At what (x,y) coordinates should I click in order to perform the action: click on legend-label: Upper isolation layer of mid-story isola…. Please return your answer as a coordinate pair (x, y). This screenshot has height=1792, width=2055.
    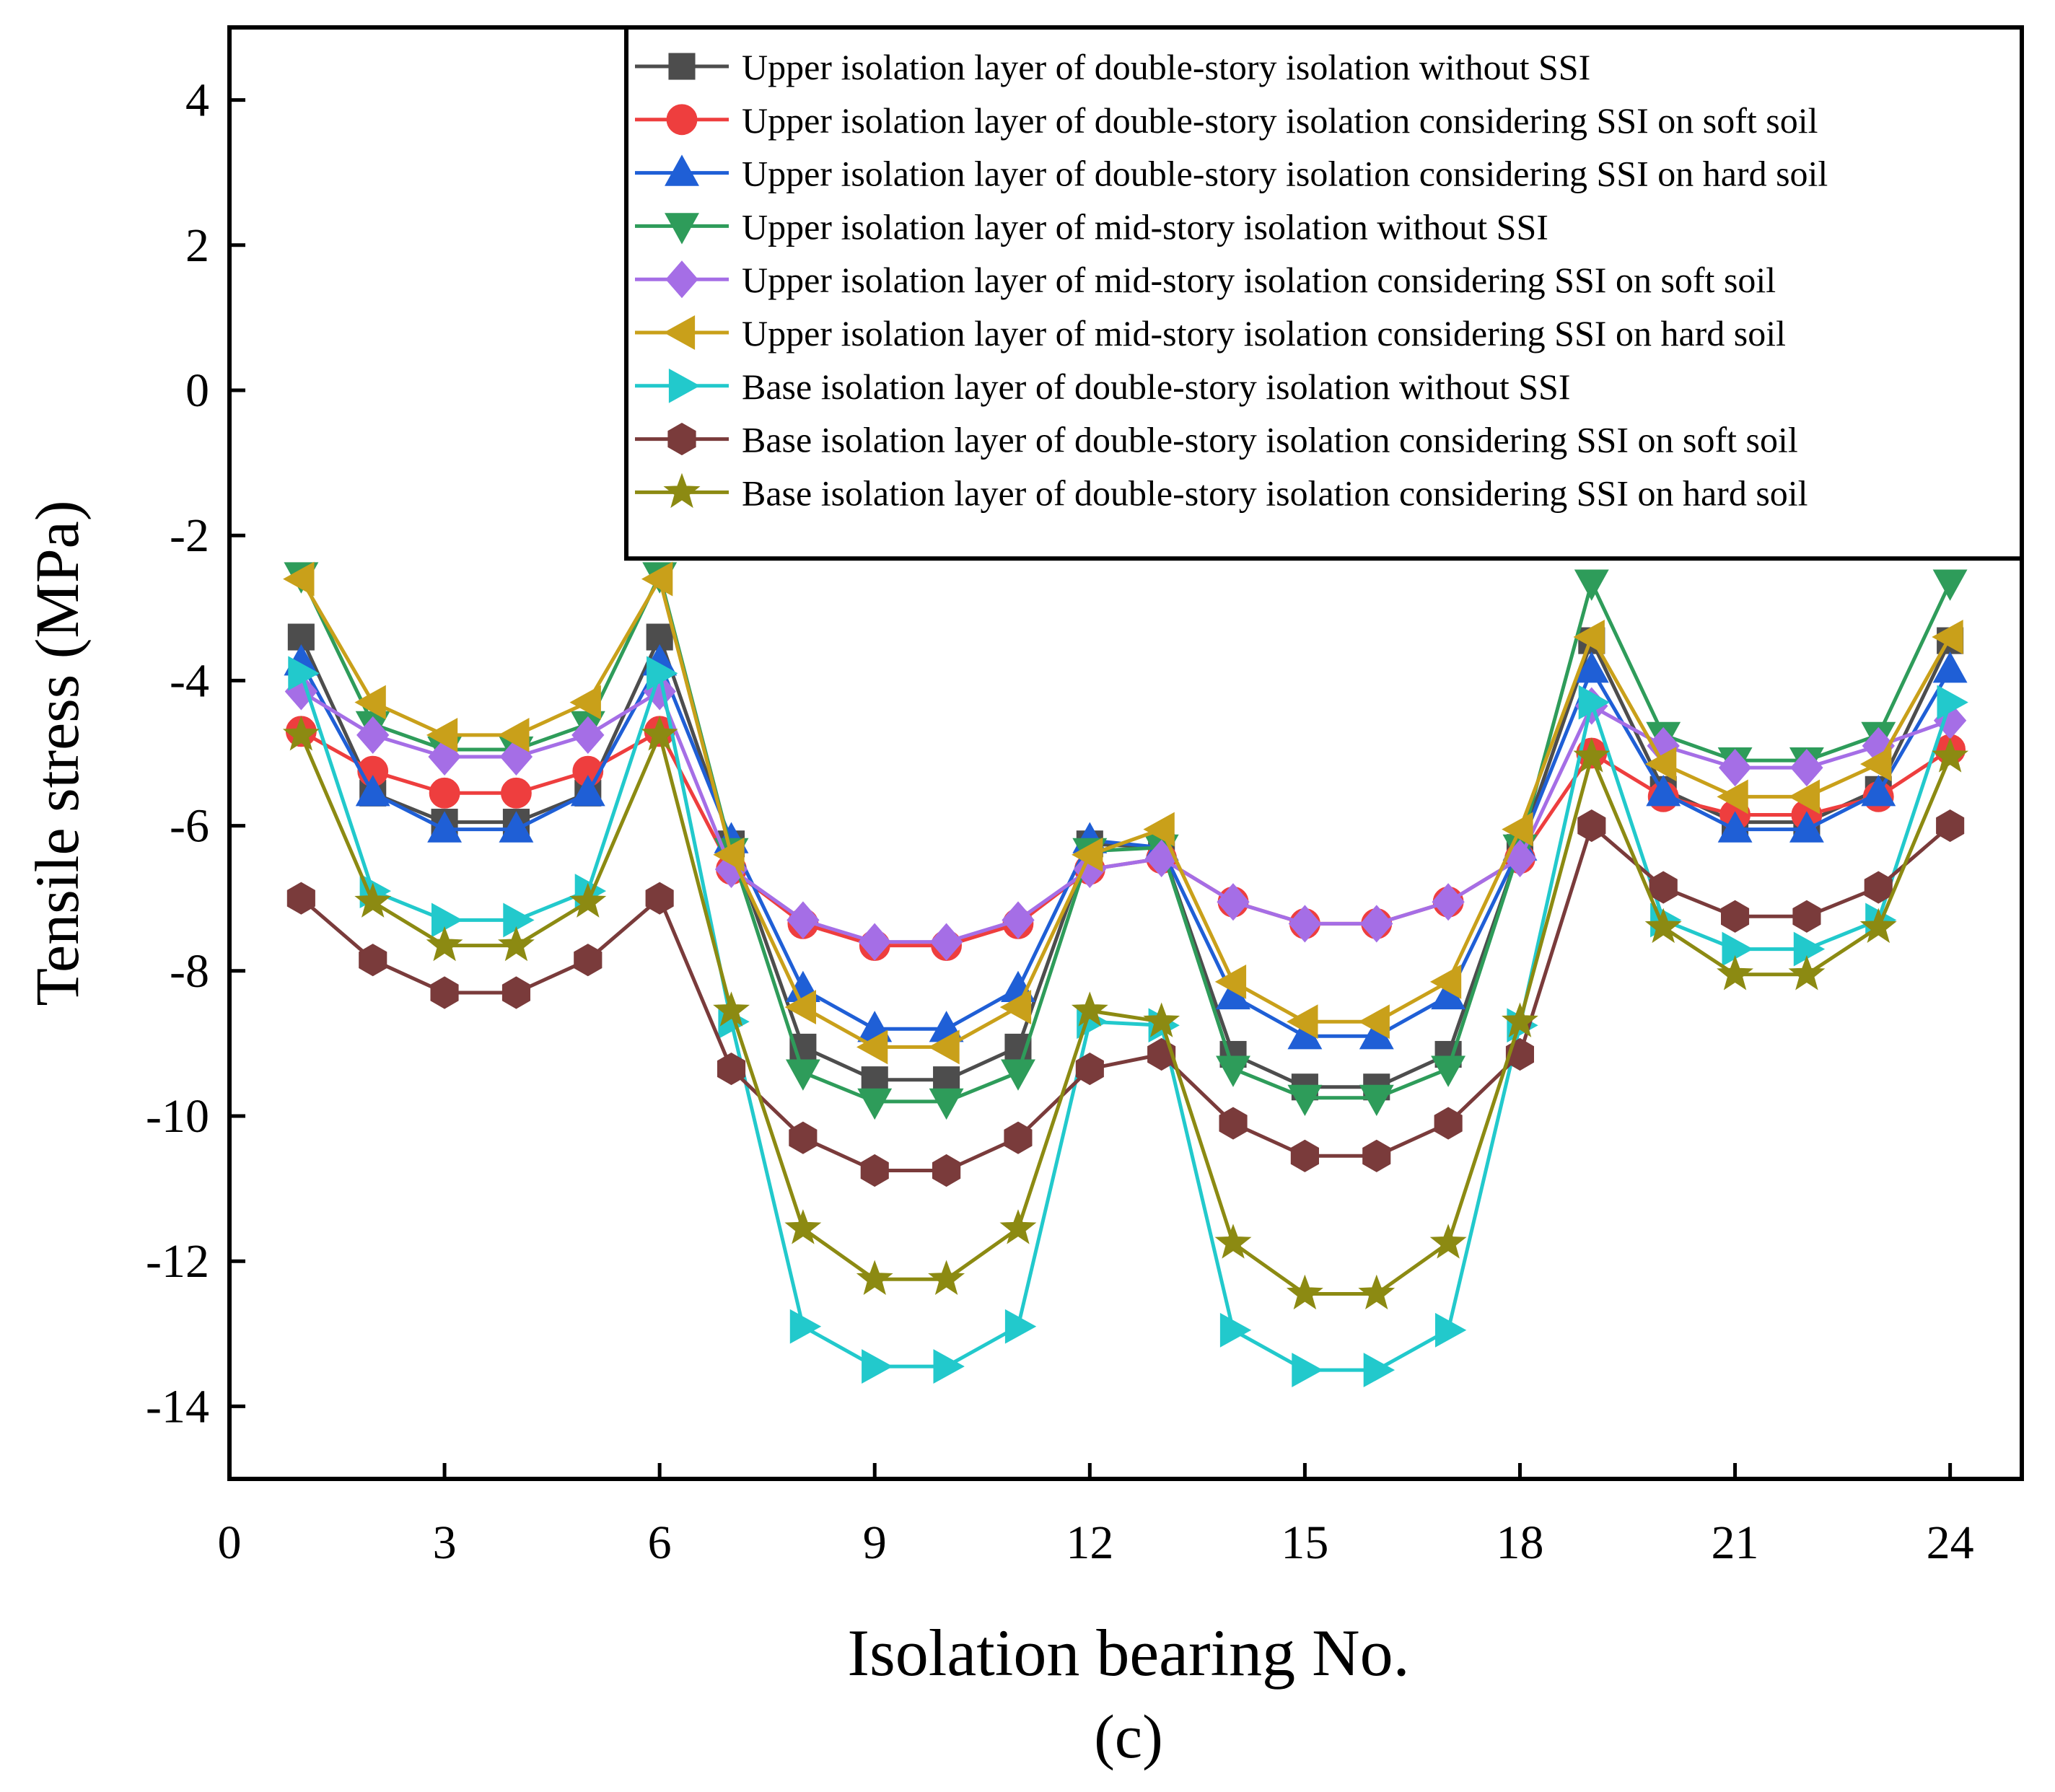
    Looking at the image, I should click on (1145, 226).